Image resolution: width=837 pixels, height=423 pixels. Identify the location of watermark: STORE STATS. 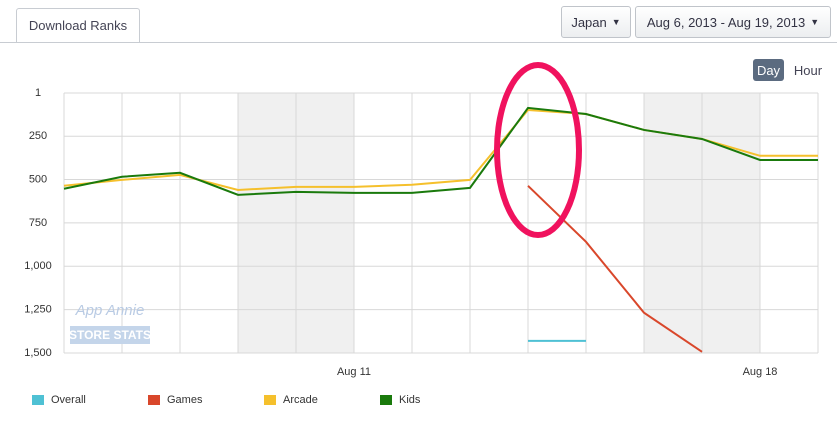
(110, 335).